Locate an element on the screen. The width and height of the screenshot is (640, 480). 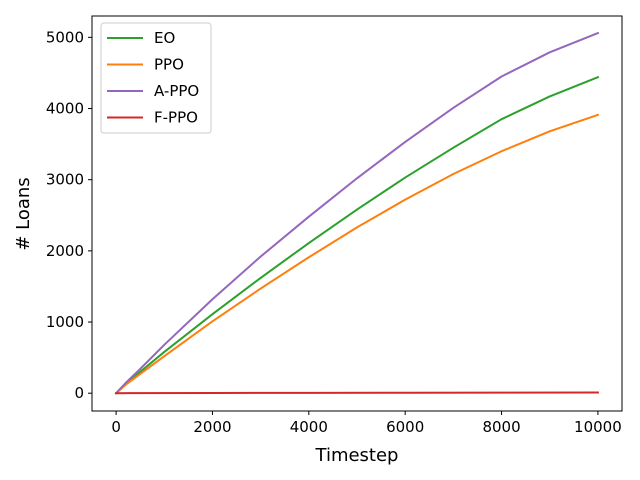
x-tick-label: 0 is located at coordinates (116, 427).